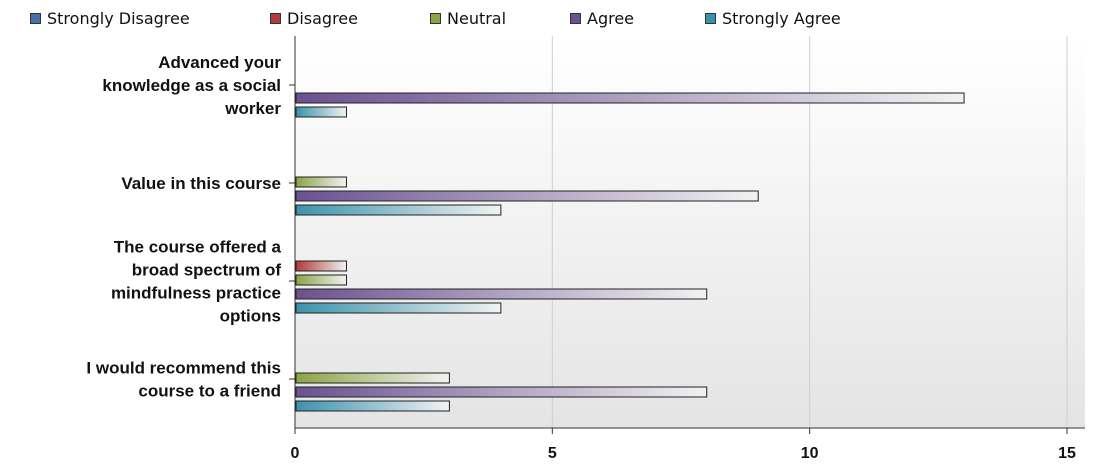 The height and width of the screenshot is (465, 1095). I want to click on category-label: worker, so click(252, 108).